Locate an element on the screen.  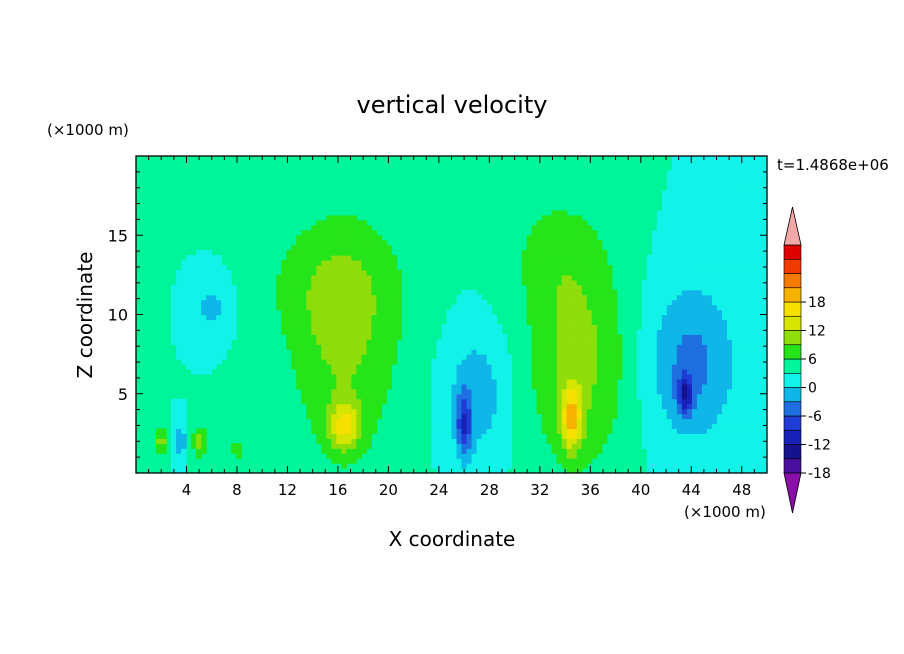
x-tick-label: 16 is located at coordinates (337, 490).